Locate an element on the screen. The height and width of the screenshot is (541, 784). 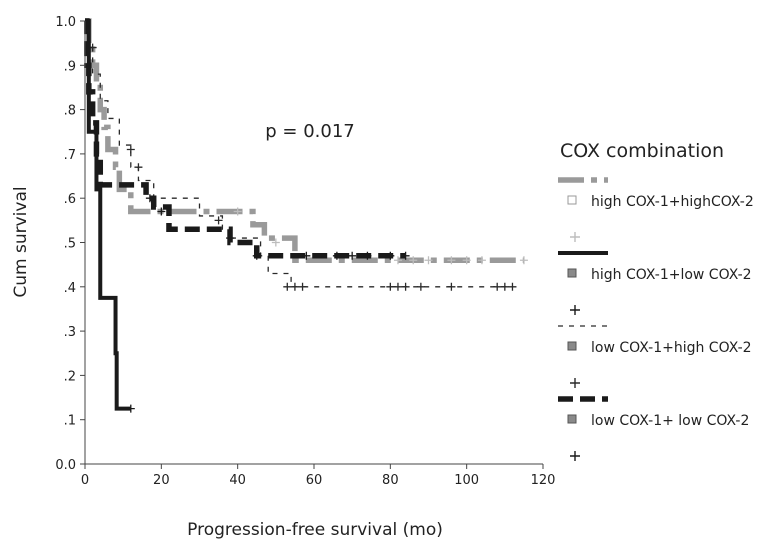
legend-entry: low COX-1+high COX-2 is located at coordinates (655, 357).